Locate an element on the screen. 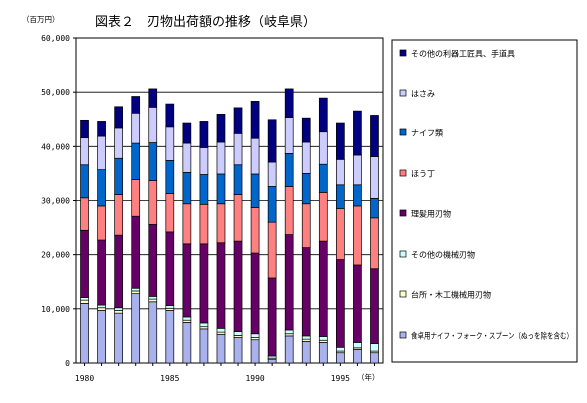 This screenshot has height=403, width=587. x-tick-label: 1980 is located at coordinates (84, 378).